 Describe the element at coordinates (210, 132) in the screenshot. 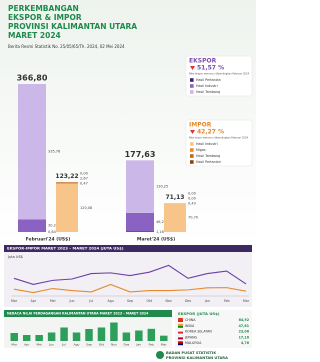

I see `group-change: 42,27 %` at that location.